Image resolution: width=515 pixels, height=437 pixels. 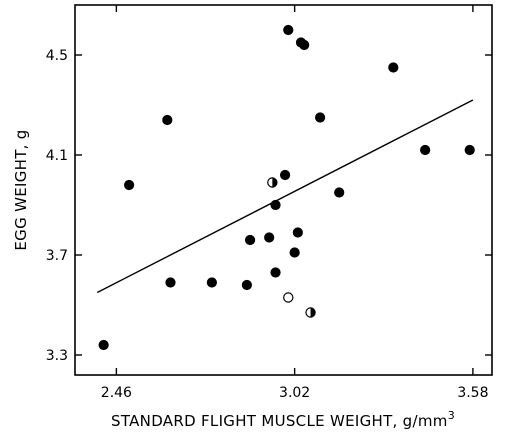 I want to click on data-point-open, so click(x=288, y=297).